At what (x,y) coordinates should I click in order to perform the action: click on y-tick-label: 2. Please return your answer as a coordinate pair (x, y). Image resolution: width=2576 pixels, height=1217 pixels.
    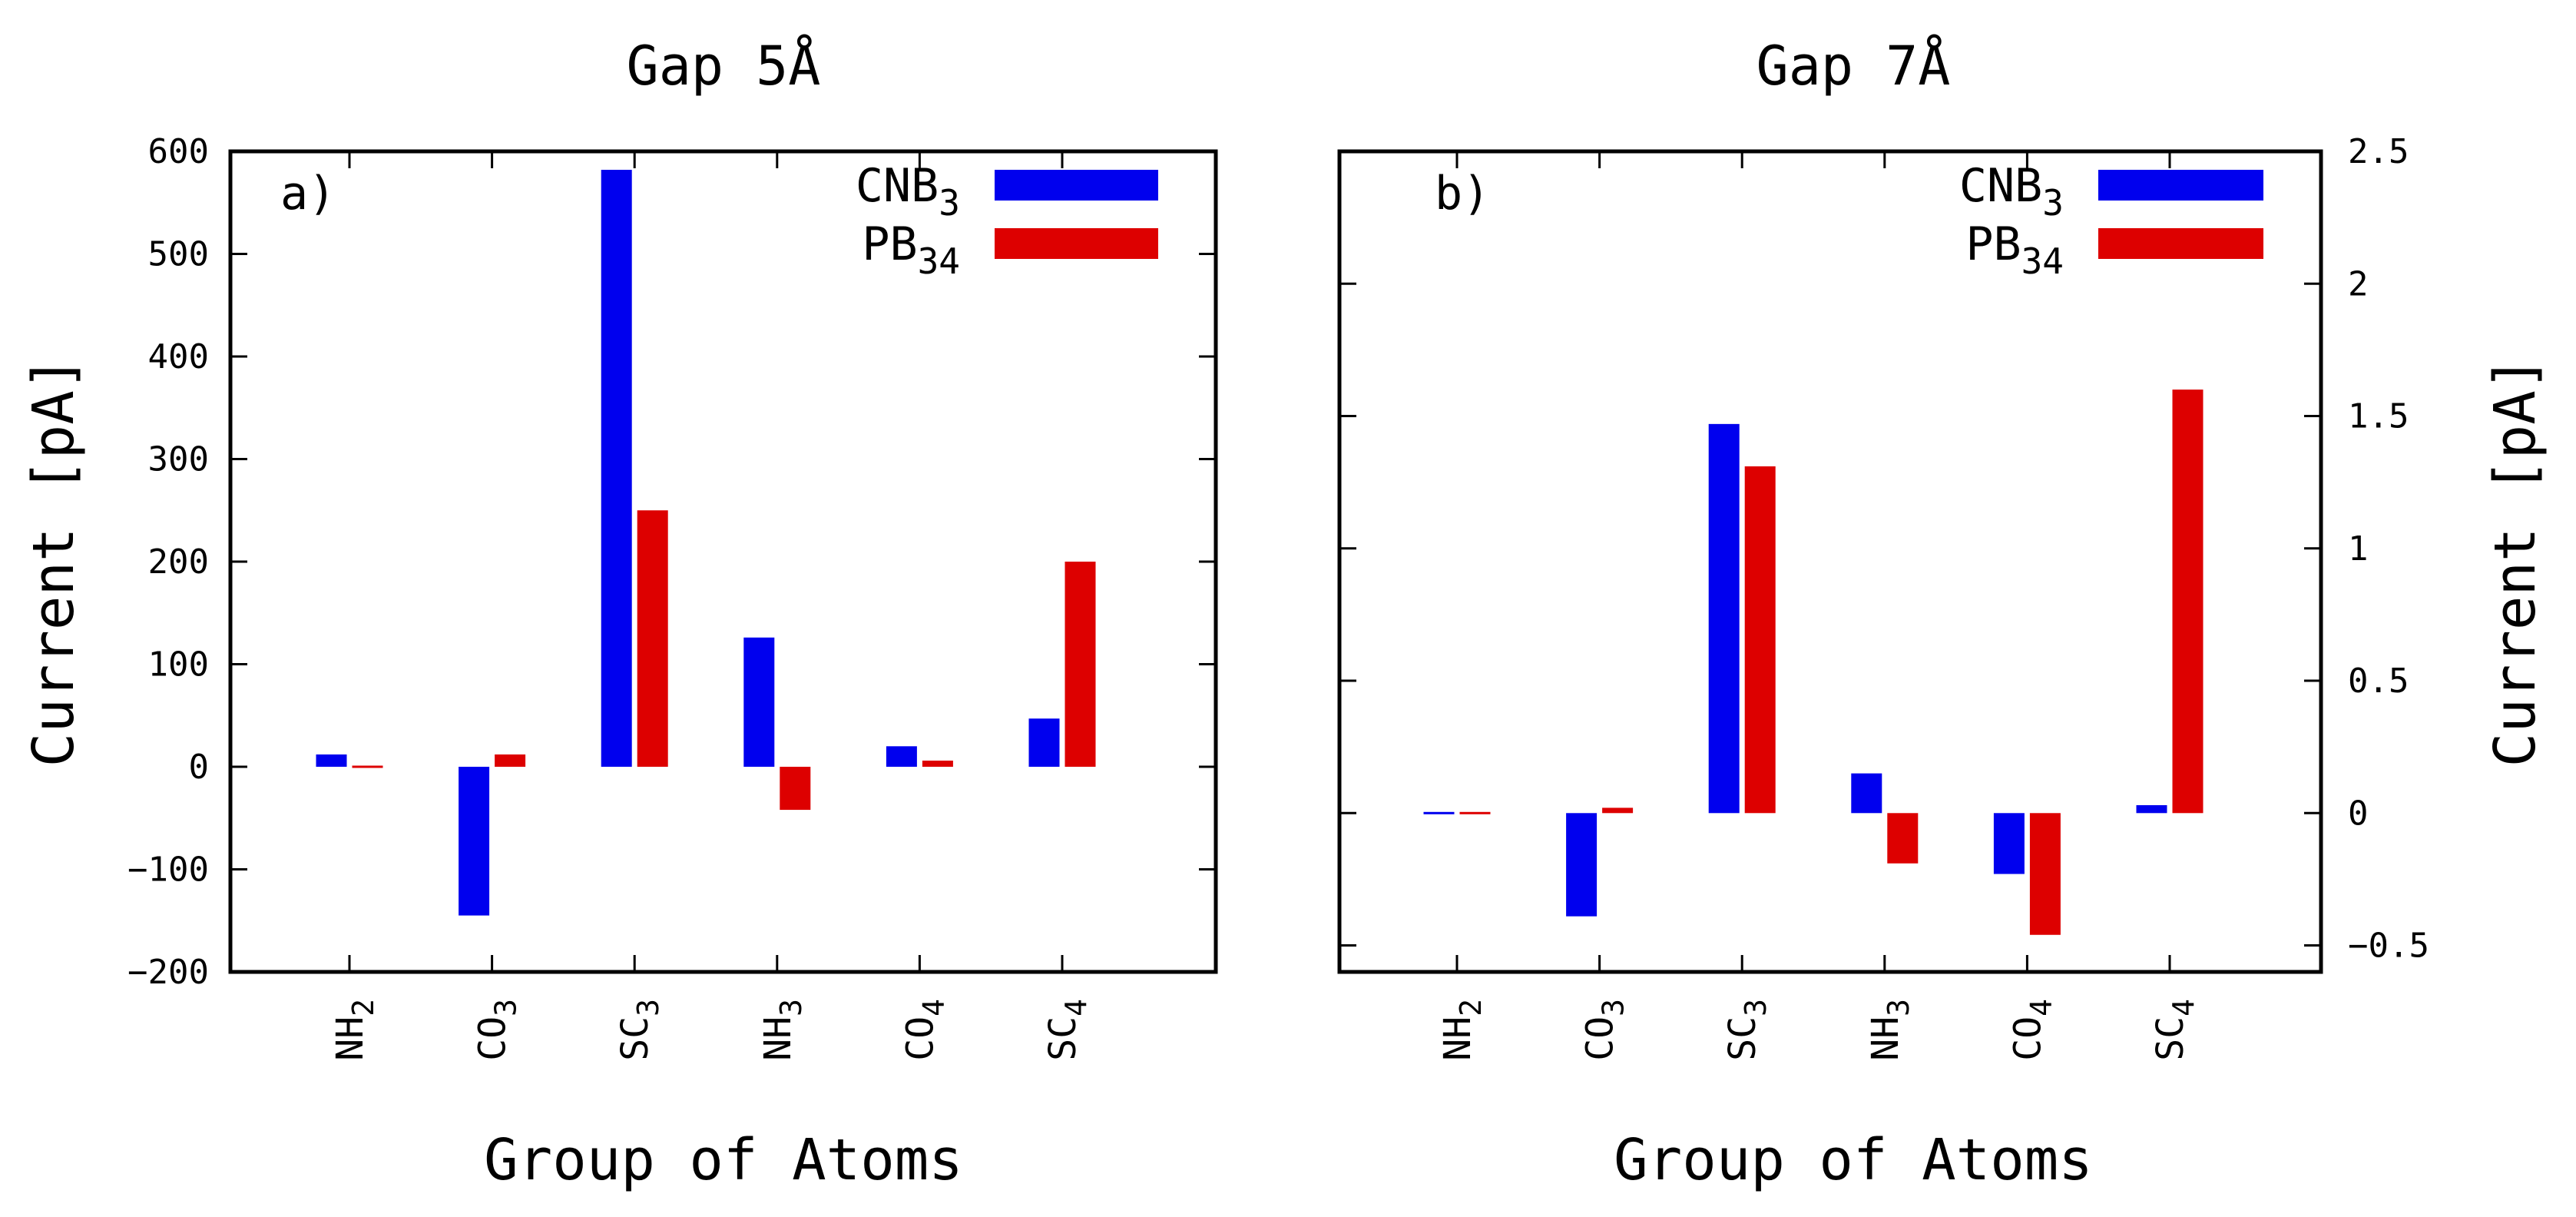
    Looking at the image, I should click on (2358, 283).